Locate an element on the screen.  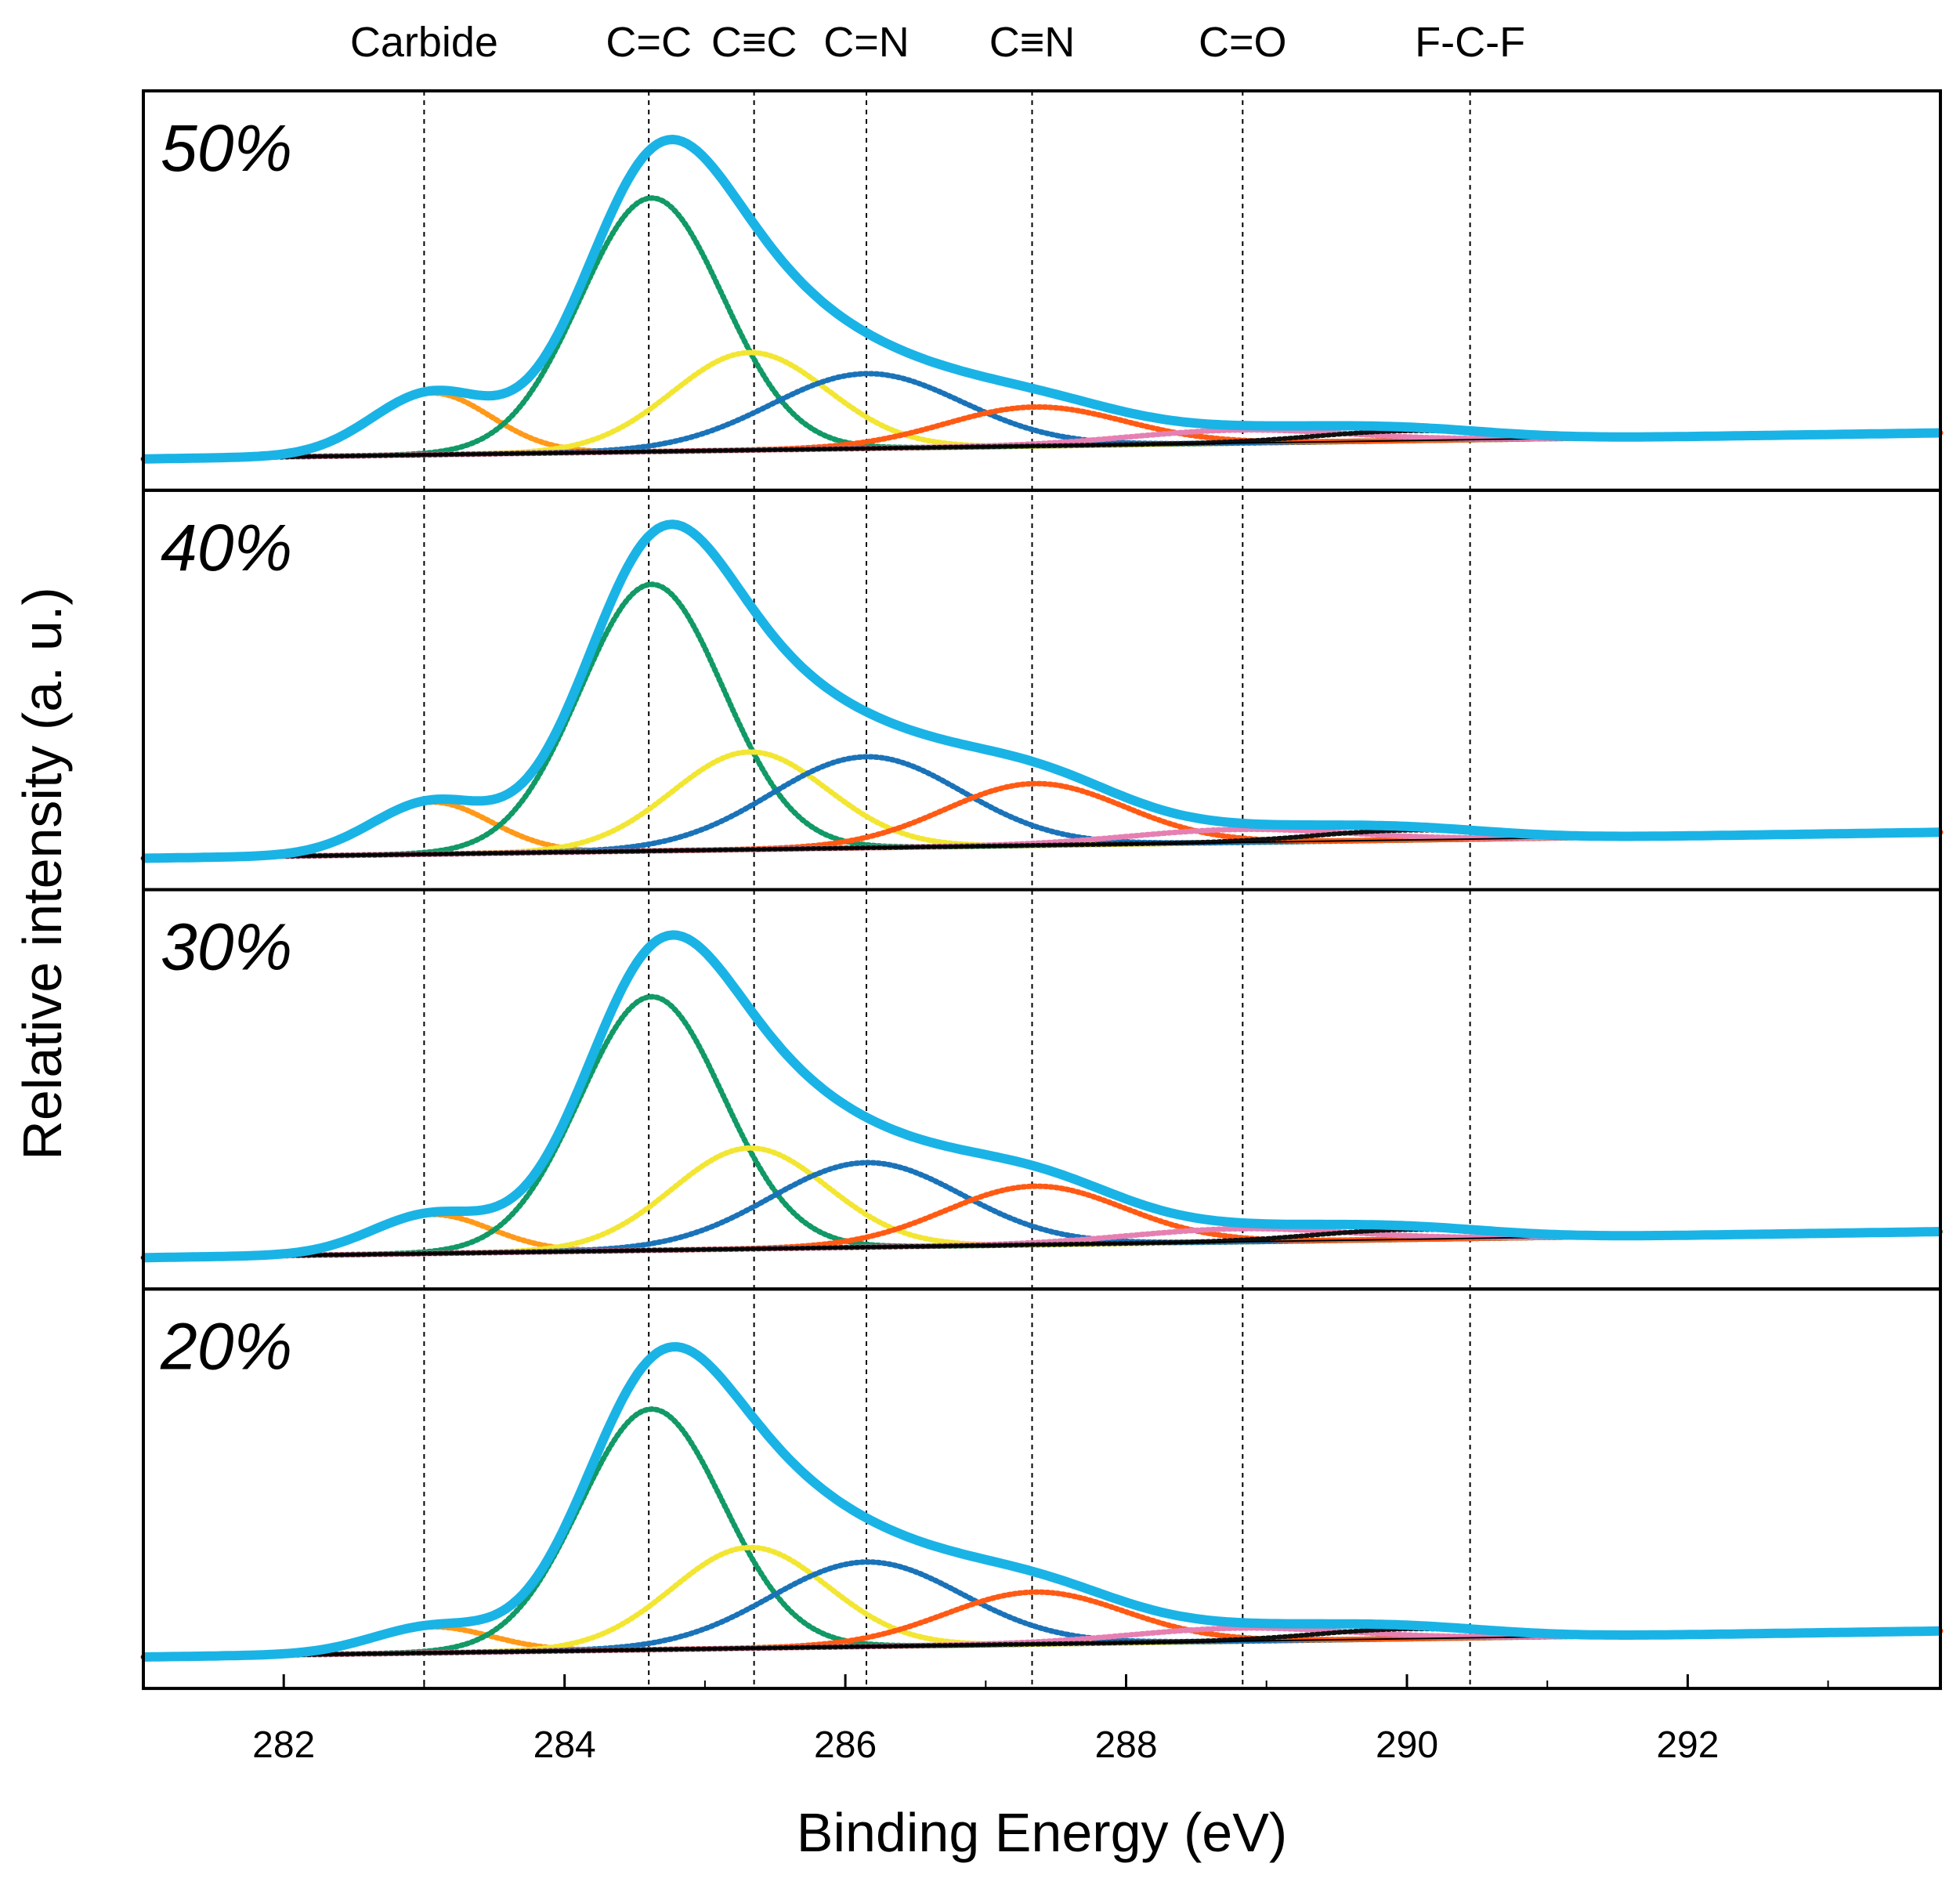
panel-label: 30% is located at coordinates (227, 947).